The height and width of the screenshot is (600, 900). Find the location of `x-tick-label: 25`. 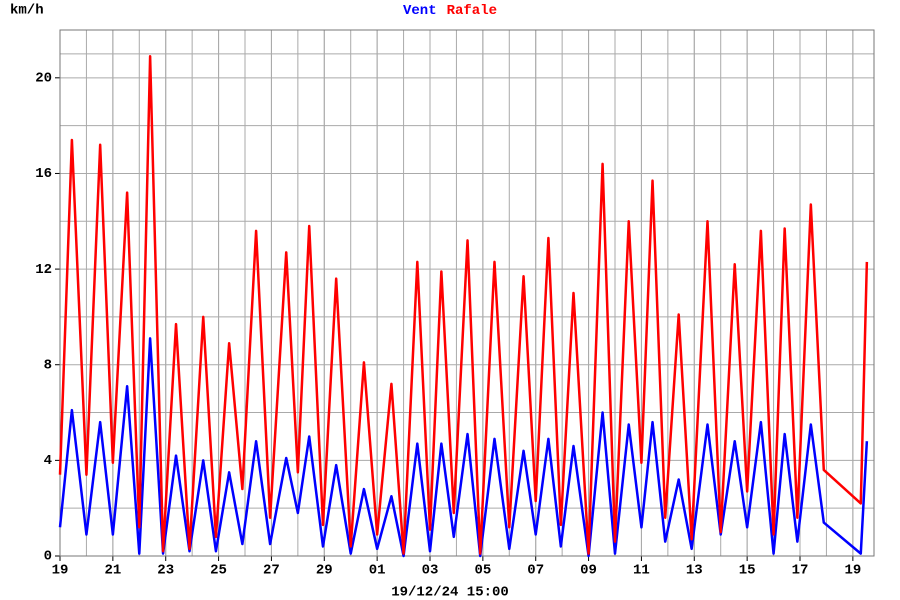

x-tick-label: 25 is located at coordinates (218, 571).